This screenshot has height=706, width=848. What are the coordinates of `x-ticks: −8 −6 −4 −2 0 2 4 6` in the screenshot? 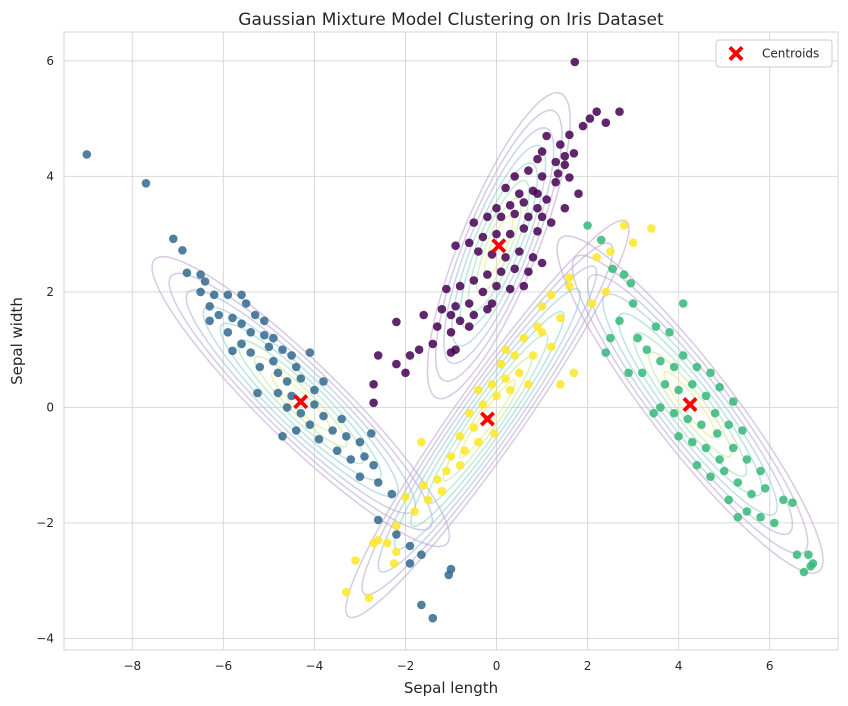 It's located at (448, 666).